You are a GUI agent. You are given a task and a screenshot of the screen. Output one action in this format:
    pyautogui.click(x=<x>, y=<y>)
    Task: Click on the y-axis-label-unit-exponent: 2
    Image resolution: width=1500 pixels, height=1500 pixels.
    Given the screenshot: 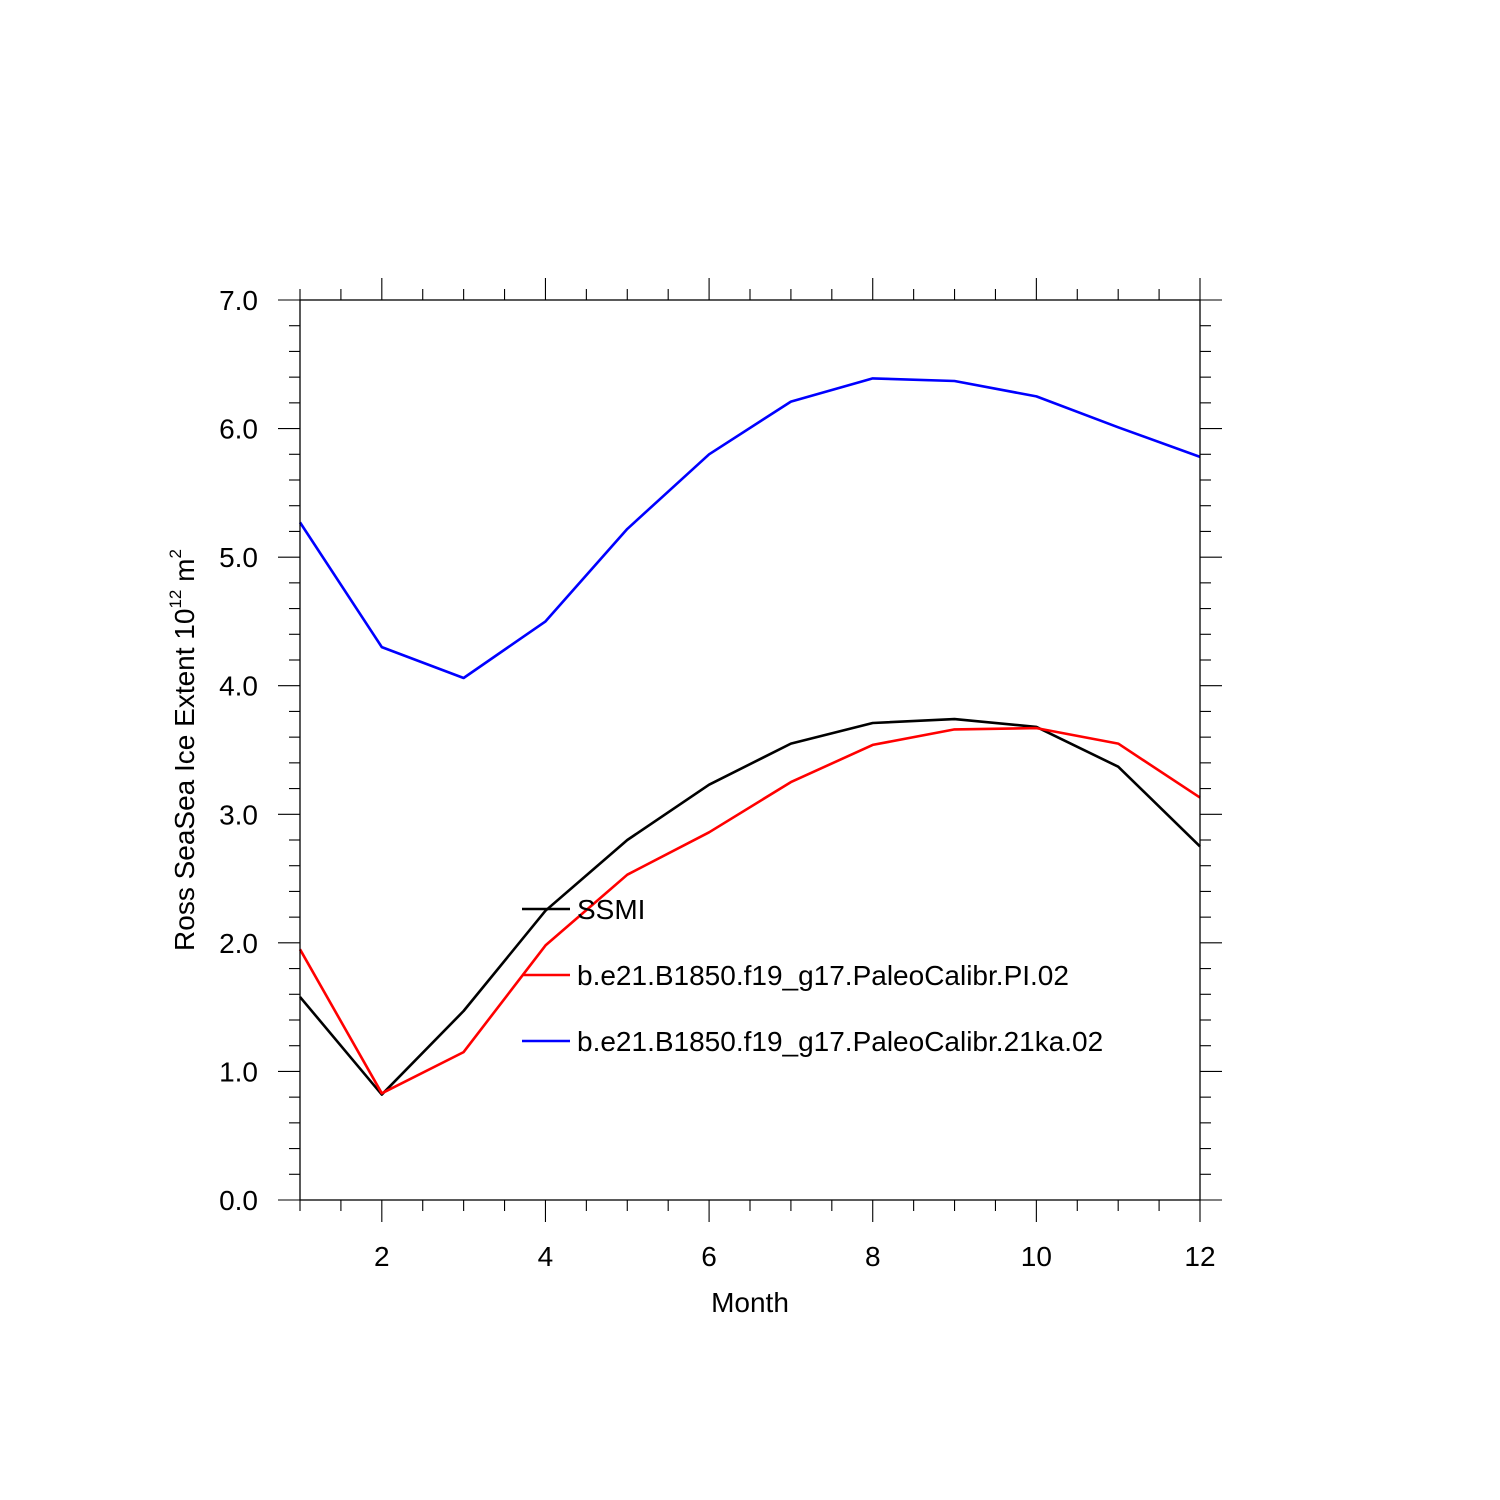 What is the action you would take?
    pyautogui.click(x=175, y=553)
    